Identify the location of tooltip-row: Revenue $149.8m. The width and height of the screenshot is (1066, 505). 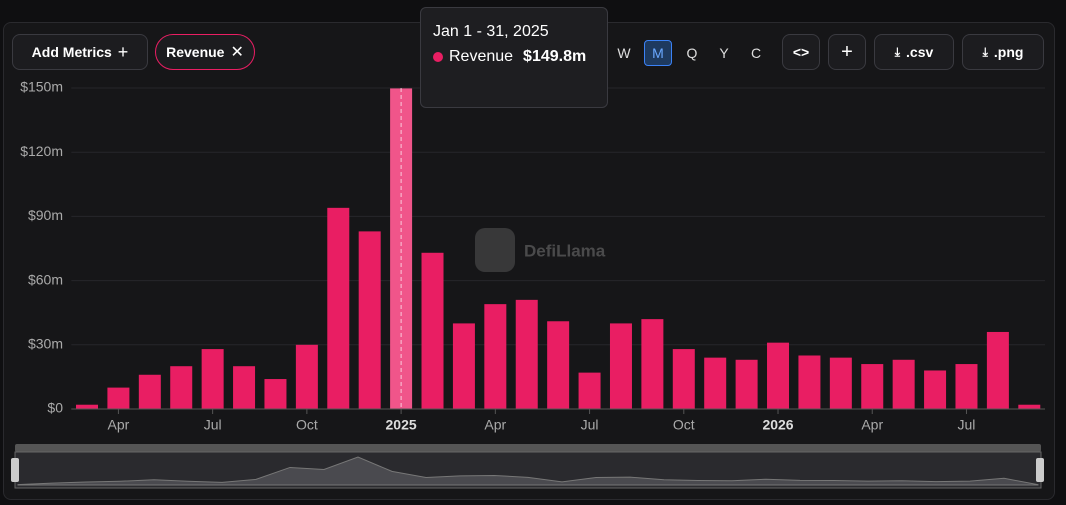
(509, 57).